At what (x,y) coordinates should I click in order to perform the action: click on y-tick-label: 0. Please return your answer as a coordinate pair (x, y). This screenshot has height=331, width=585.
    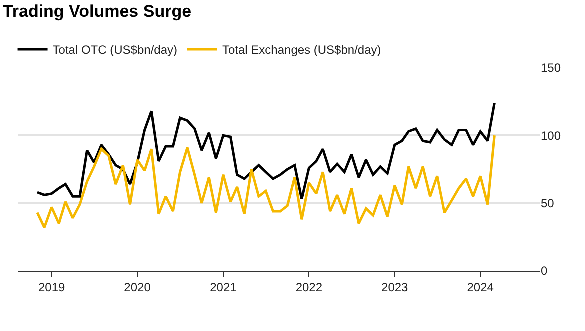
    Looking at the image, I should click on (544, 271).